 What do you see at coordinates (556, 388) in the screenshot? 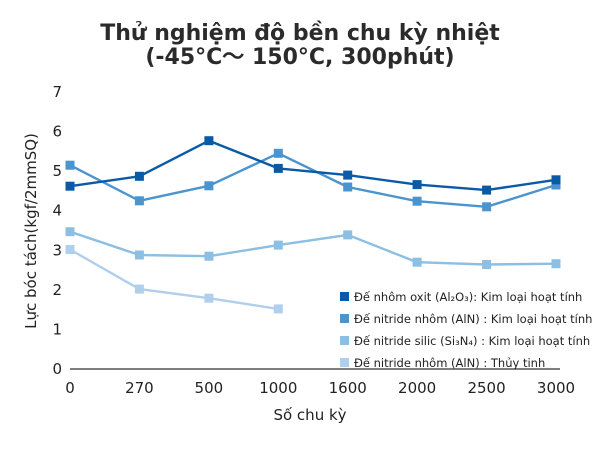
I see `x-tick-label: 3000` at bounding box center [556, 388].